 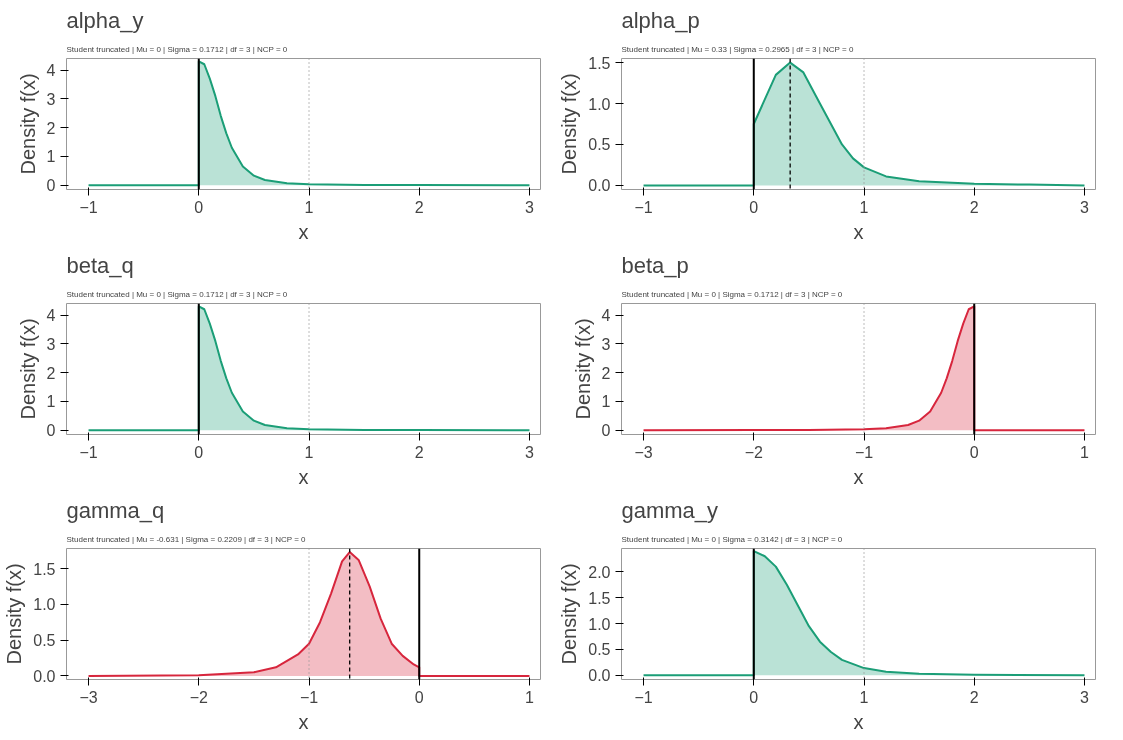 What do you see at coordinates (186, 539) in the screenshot?
I see `chart-subtitle: Student truncated | Mu = -0.631 | Sigma = 0.2209 | df = 3 | NCP = 0` at bounding box center [186, 539].